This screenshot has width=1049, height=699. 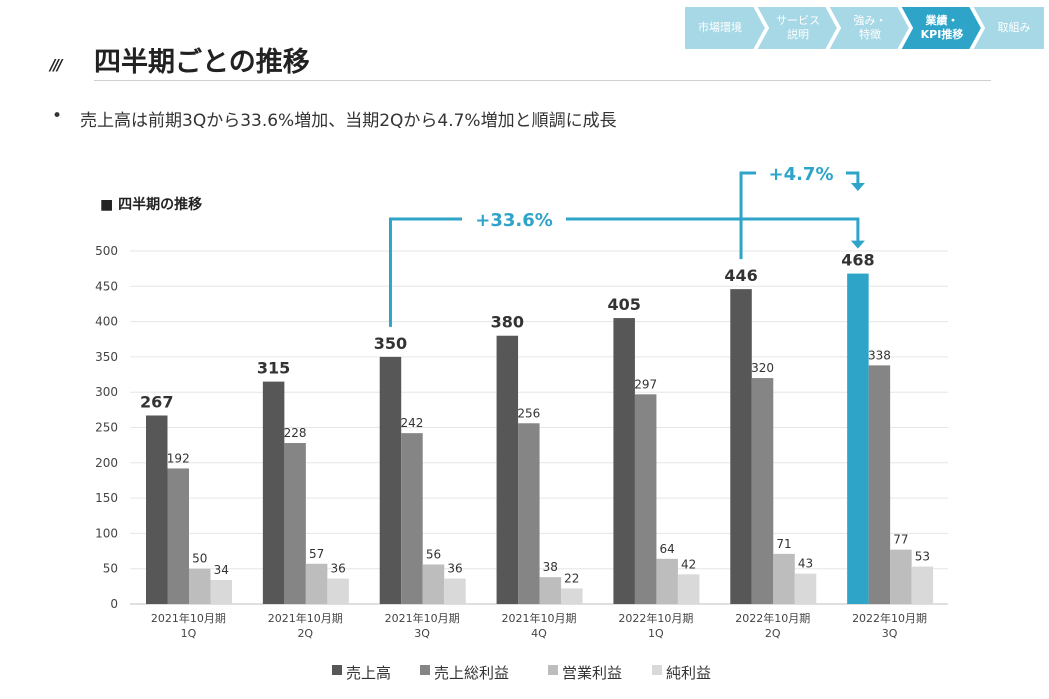 What do you see at coordinates (199, 559) in the screenshot?
I see `data-label-3-1: 50` at bounding box center [199, 559].